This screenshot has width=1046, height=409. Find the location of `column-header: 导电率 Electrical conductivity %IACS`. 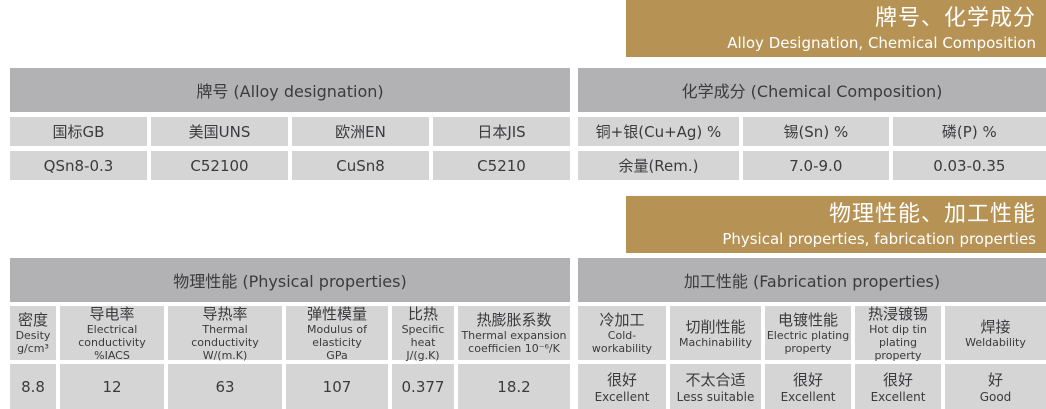

column-header: 导电率 Electrical conductivity %IACS is located at coordinates (112, 333).